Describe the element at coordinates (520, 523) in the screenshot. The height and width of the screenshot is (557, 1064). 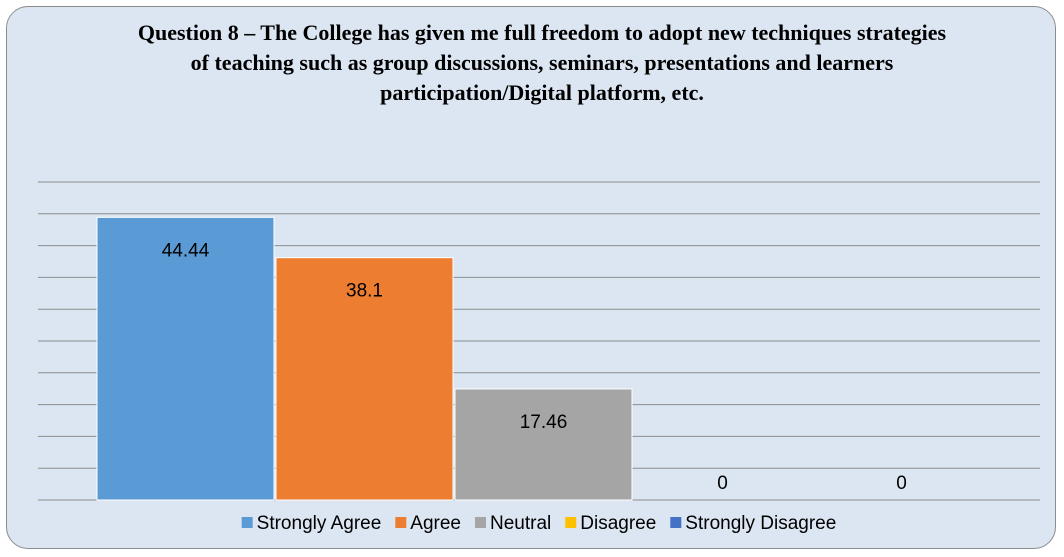
I see `legend-label: Neutral` at that location.